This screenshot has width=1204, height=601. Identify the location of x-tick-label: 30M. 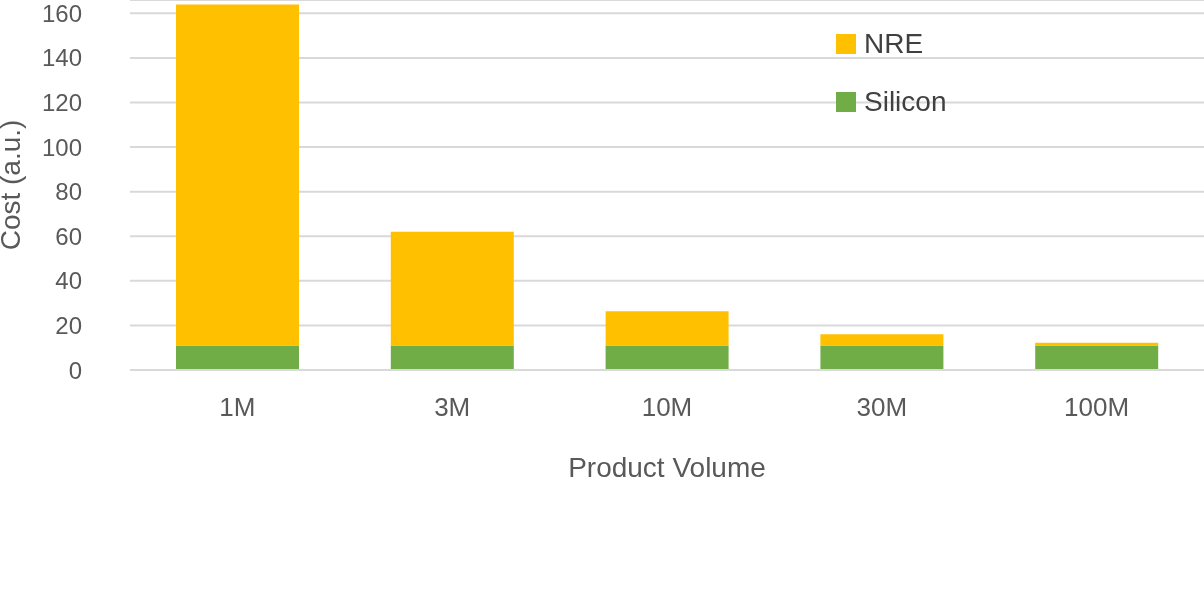
(882, 407).